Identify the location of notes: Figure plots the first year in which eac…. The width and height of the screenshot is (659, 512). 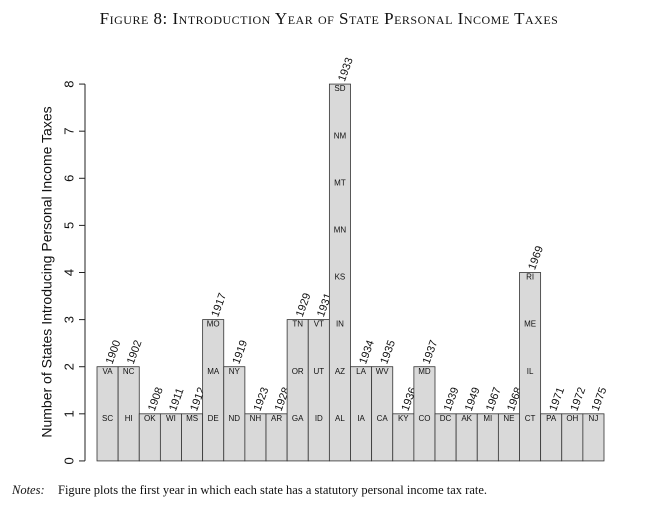
(272, 490).